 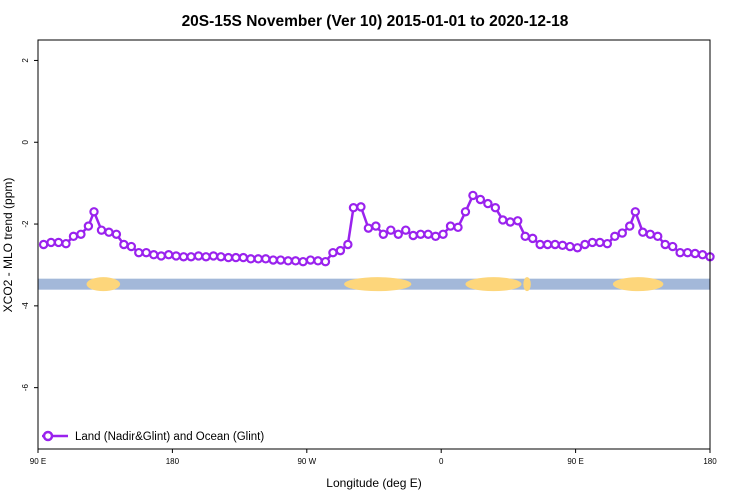 I want to click on y-axis-label: XCO2 - MLO trend (ppm), so click(x=8, y=245).